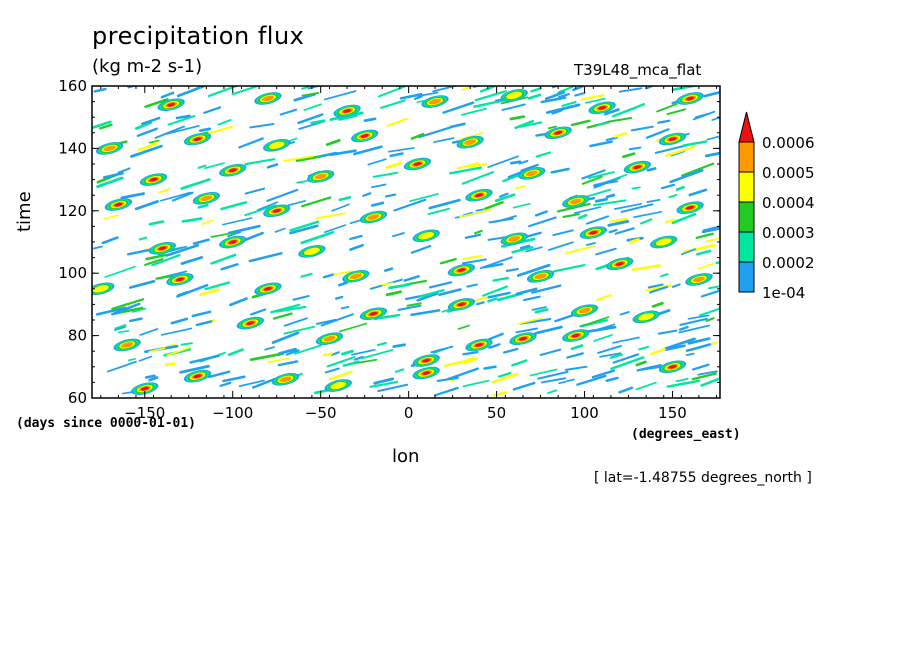  Describe the element at coordinates (584, 413) in the screenshot. I see `x-tick-label: 100` at that location.